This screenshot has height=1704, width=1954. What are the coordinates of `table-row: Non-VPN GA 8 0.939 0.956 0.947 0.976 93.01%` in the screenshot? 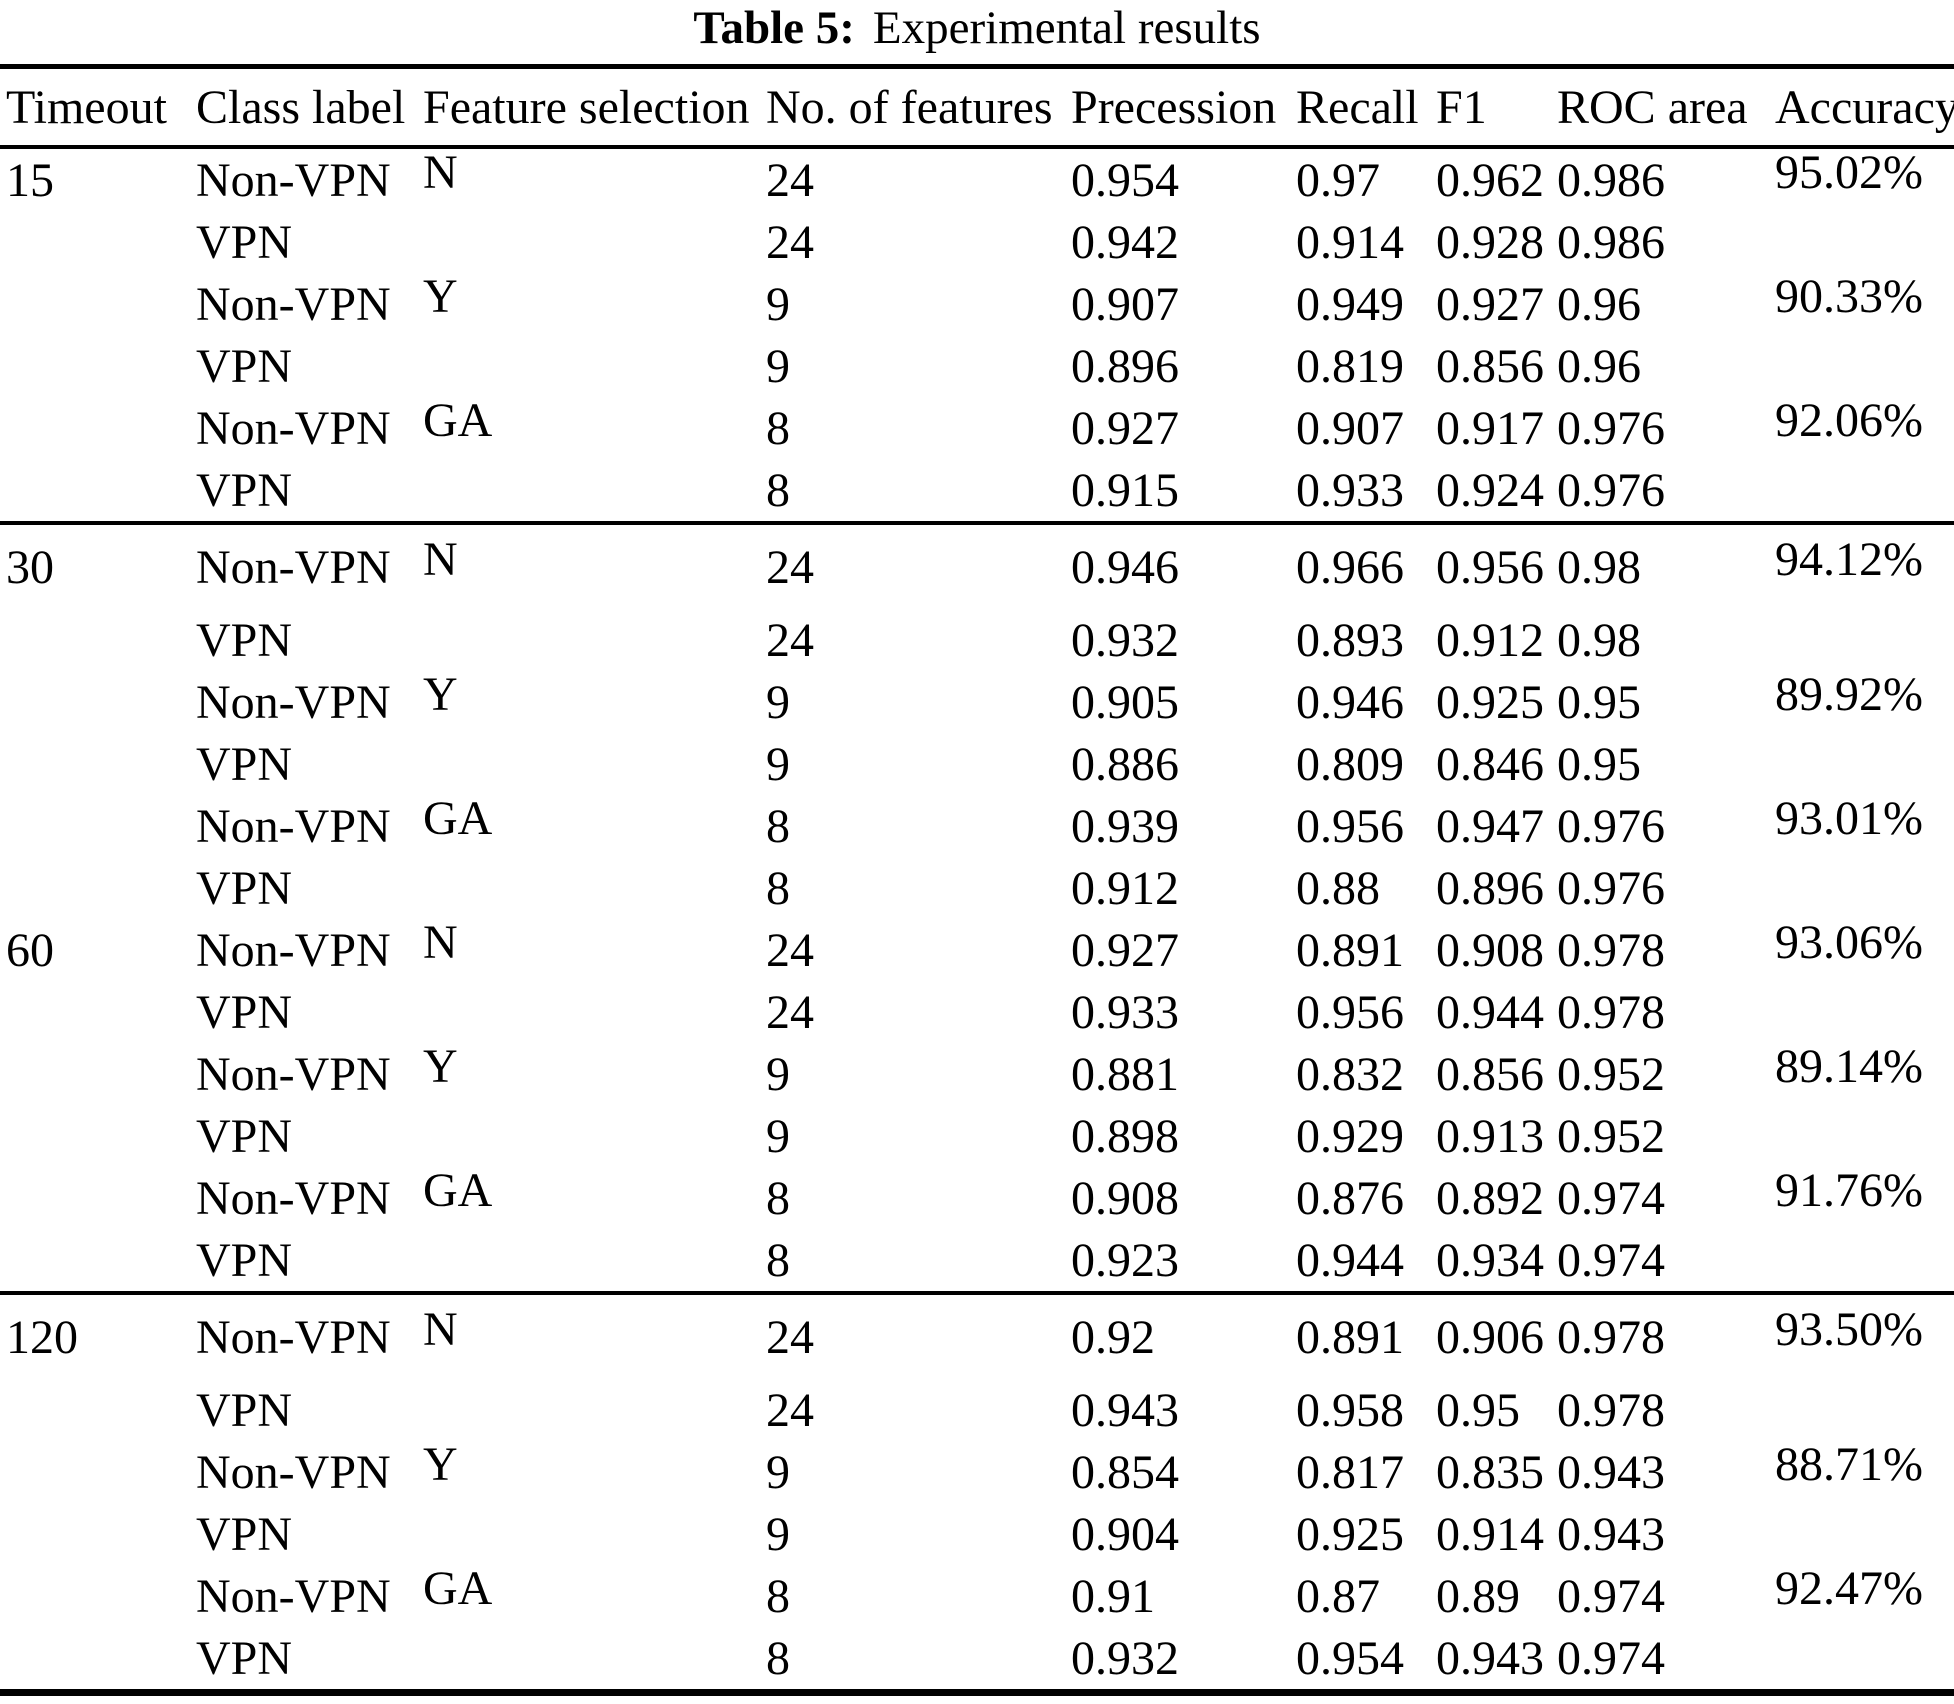 It's located at (977, 826).